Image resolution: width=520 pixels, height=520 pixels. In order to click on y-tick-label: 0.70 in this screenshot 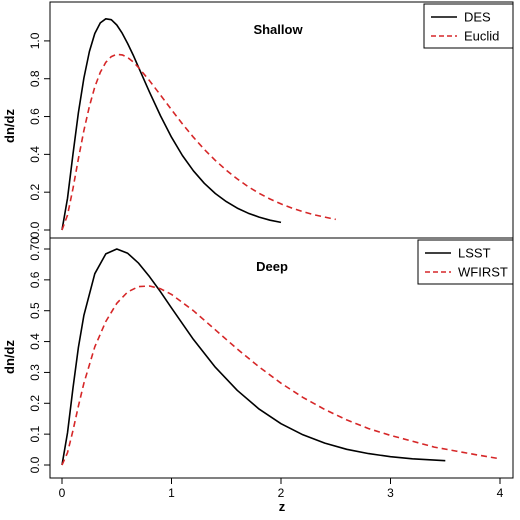, I will do `click(35, 249)`.